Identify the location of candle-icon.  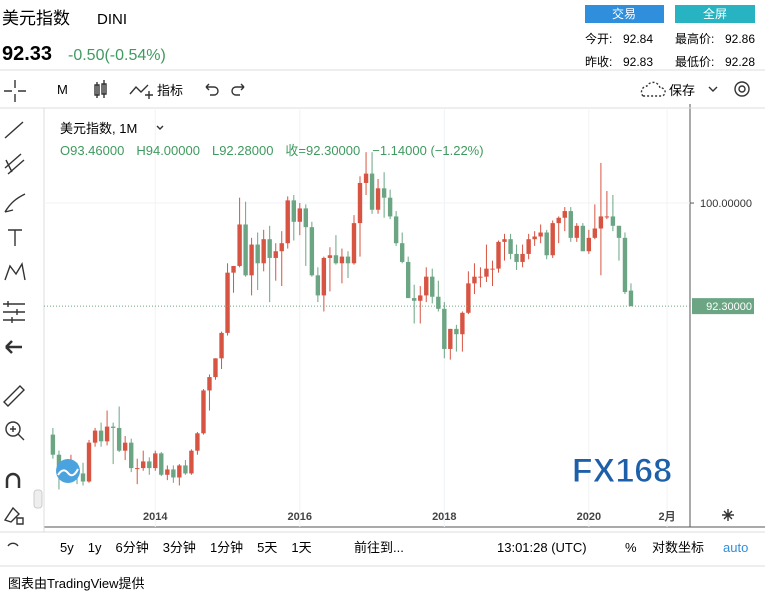
(100, 89).